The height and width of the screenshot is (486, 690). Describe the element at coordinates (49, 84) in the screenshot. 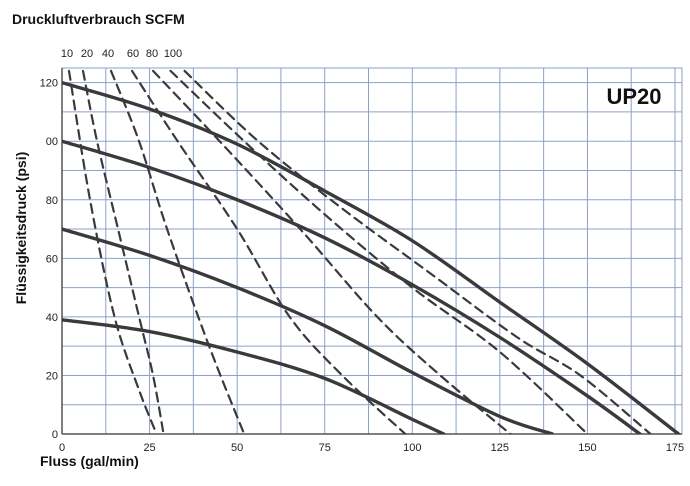

I see `y-tick-label: 120` at that location.